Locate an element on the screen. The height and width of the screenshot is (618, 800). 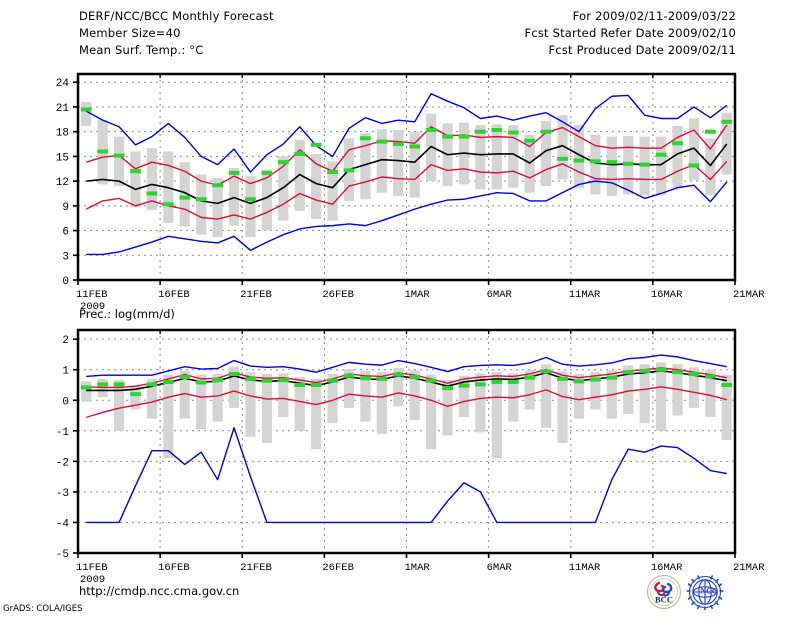
x-tick-label: 1MAR is located at coordinates (418, 295).